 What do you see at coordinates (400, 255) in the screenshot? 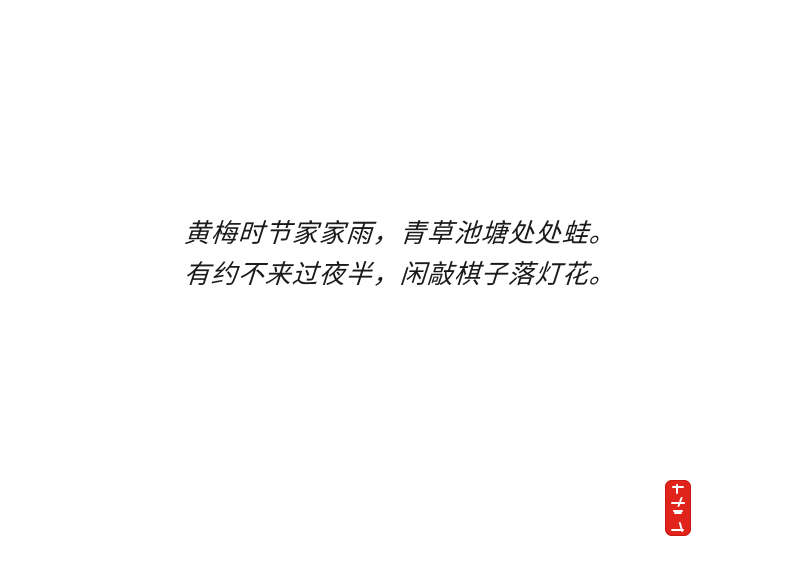
I see `poem-text: 黄梅时节家家雨，青草池塘处处蛙。 有约不来过夜半，闲敲棋子落灯花。` at bounding box center [400, 255].